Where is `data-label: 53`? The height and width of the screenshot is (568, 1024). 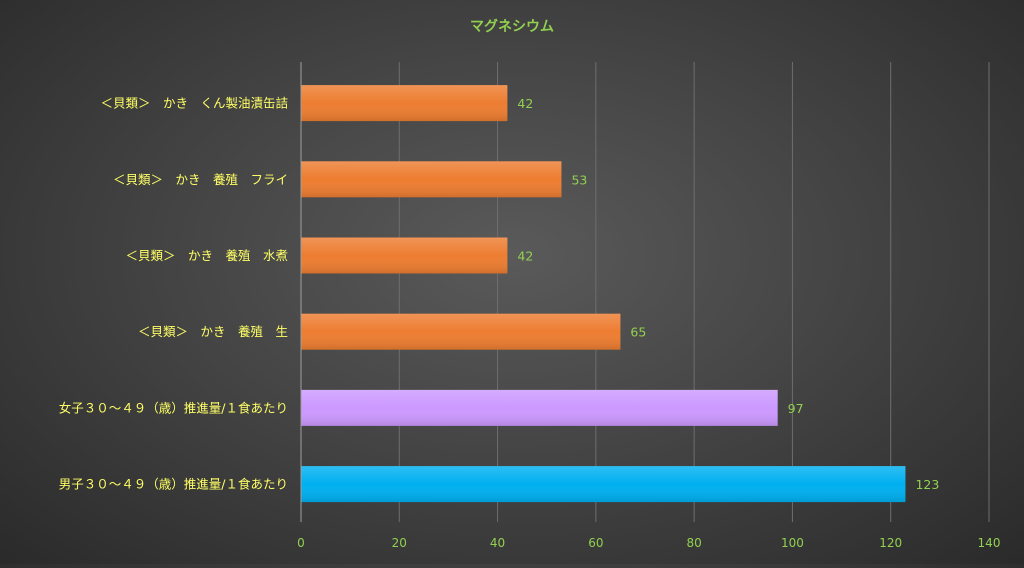 data-label: 53 is located at coordinates (579, 179).